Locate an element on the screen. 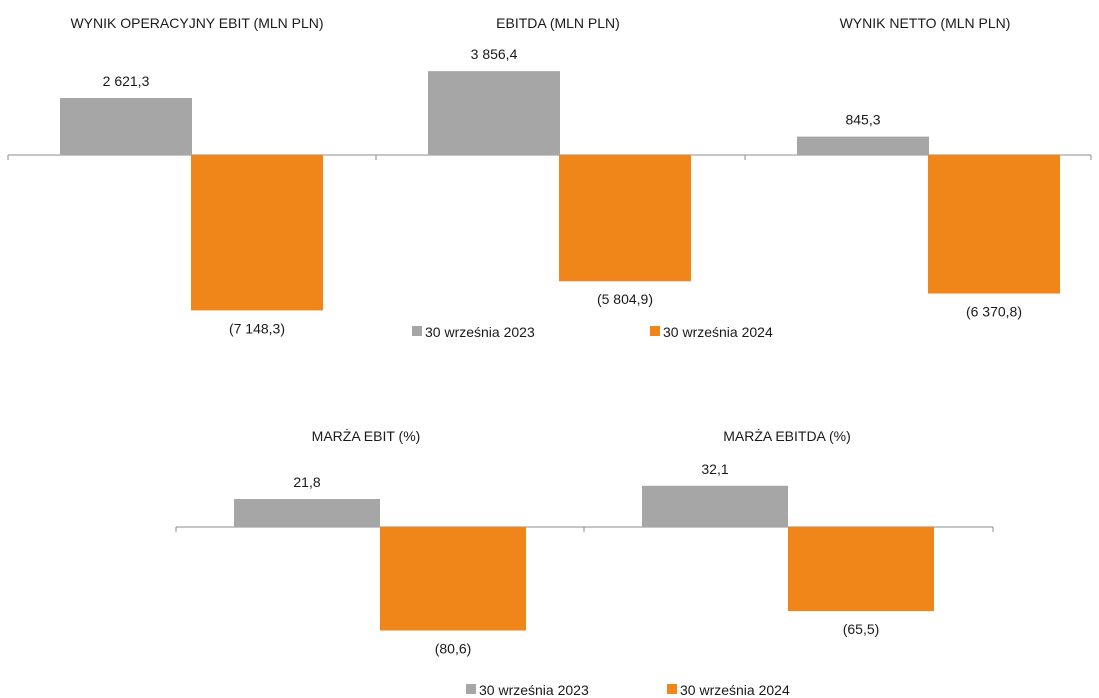 The width and height of the screenshot is (1099, 698). data-label: (80,6) is located at coordinates (453, 649).